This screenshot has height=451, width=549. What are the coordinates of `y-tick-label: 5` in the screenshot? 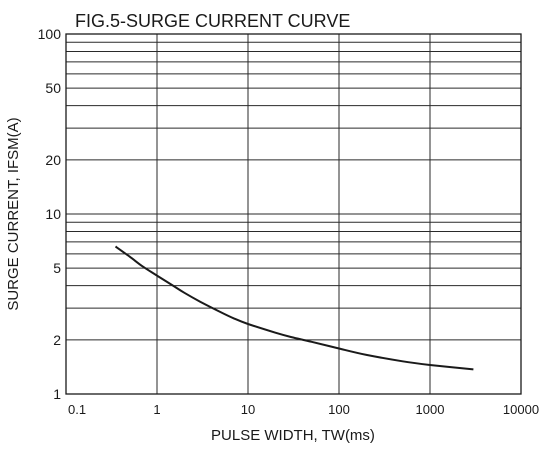 It's located at (57, 268).